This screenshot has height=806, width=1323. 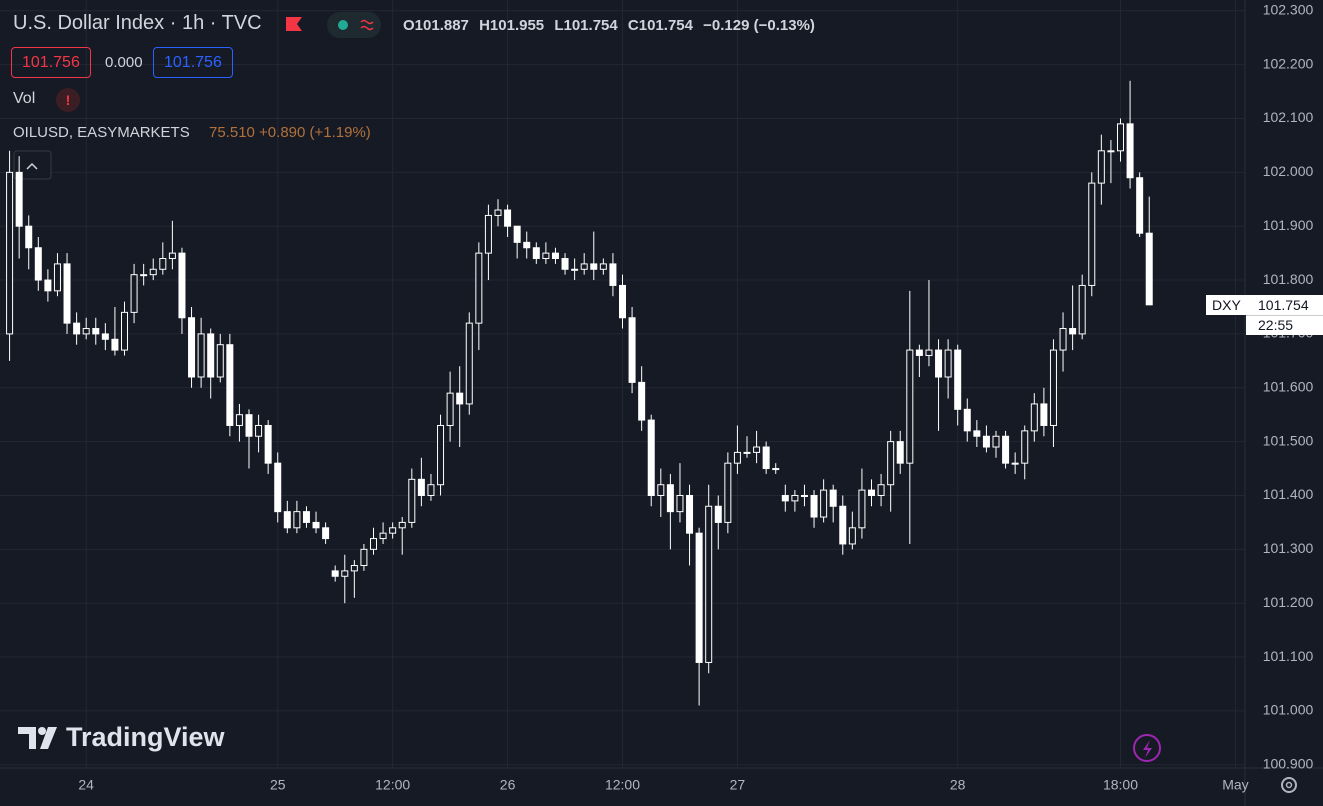 What do you see at coordinates (633, 25) in the screenshot?
I see `ohlc-label: C` at bounding box center [633, 25].